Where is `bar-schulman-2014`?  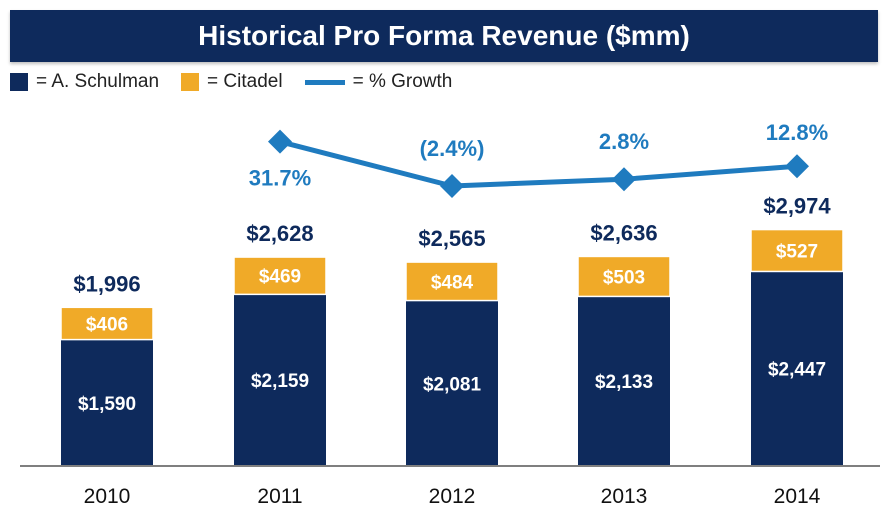
bar-schulman-2014 is located at coordinates (797, 368).